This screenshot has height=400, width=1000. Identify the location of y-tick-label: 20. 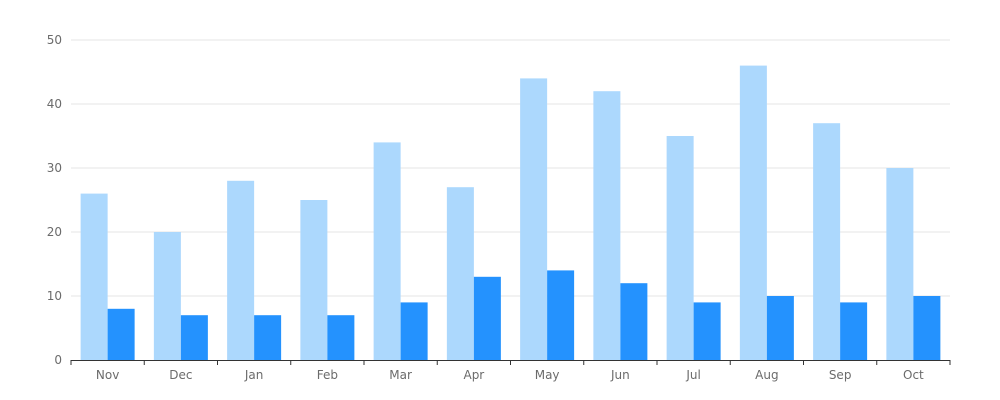
(54, 232).